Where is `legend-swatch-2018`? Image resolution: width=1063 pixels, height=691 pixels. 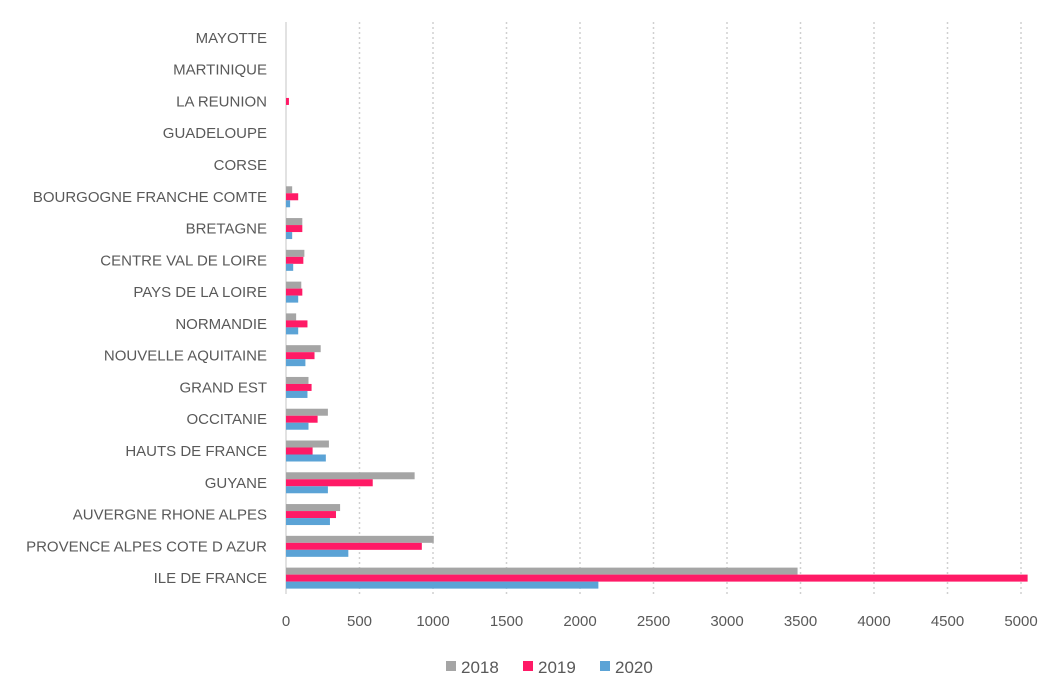 legend-swatch-2018 is located at coordinates (451, 666).